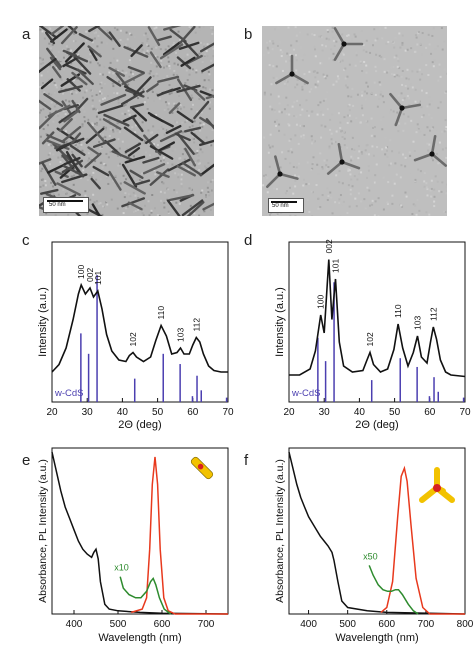  I want to click on y-axis-label: Absorbance, PL Intensity (a.u.), so click(280, 531).